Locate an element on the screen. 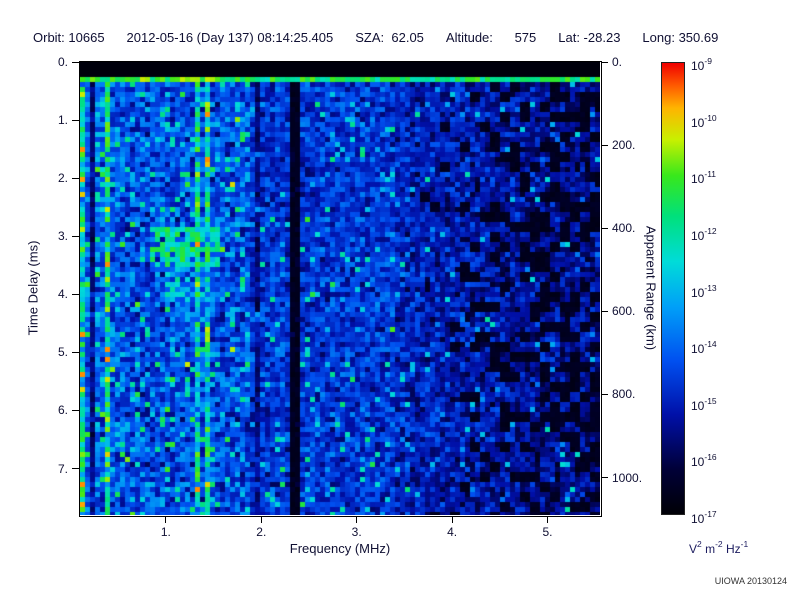 Image resolution: width=800 pixels, height=600 pixels. y-axis-right-tick-label: 0. is located at coordinates (617, 62).